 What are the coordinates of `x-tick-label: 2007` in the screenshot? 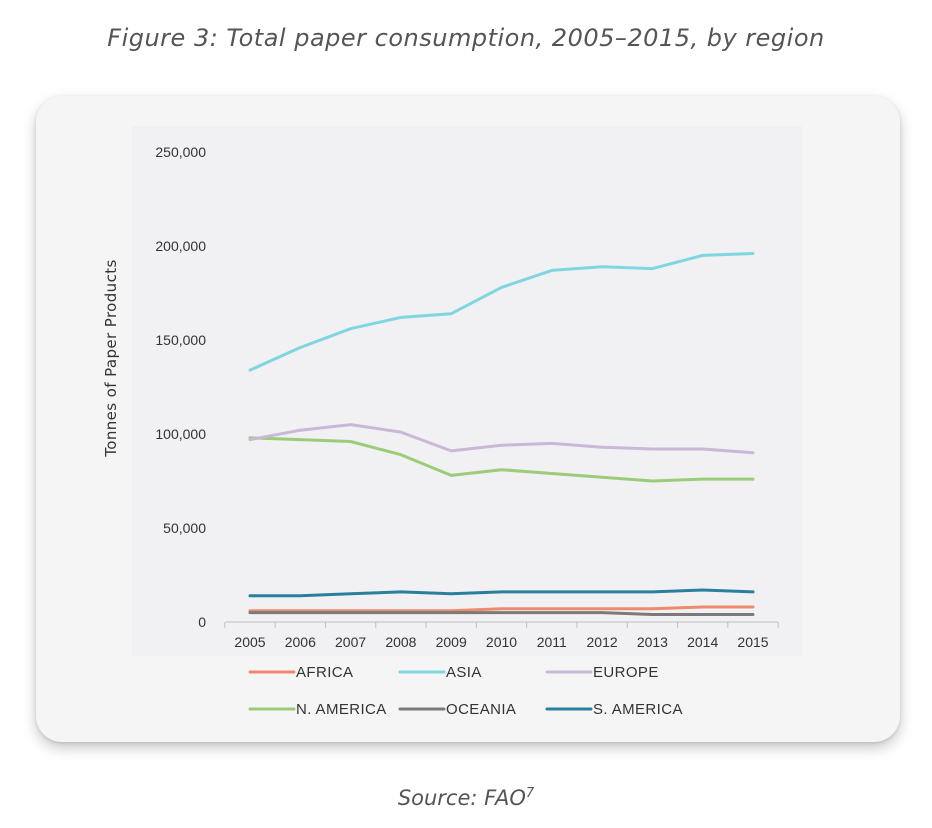 It's located at (350, 642).